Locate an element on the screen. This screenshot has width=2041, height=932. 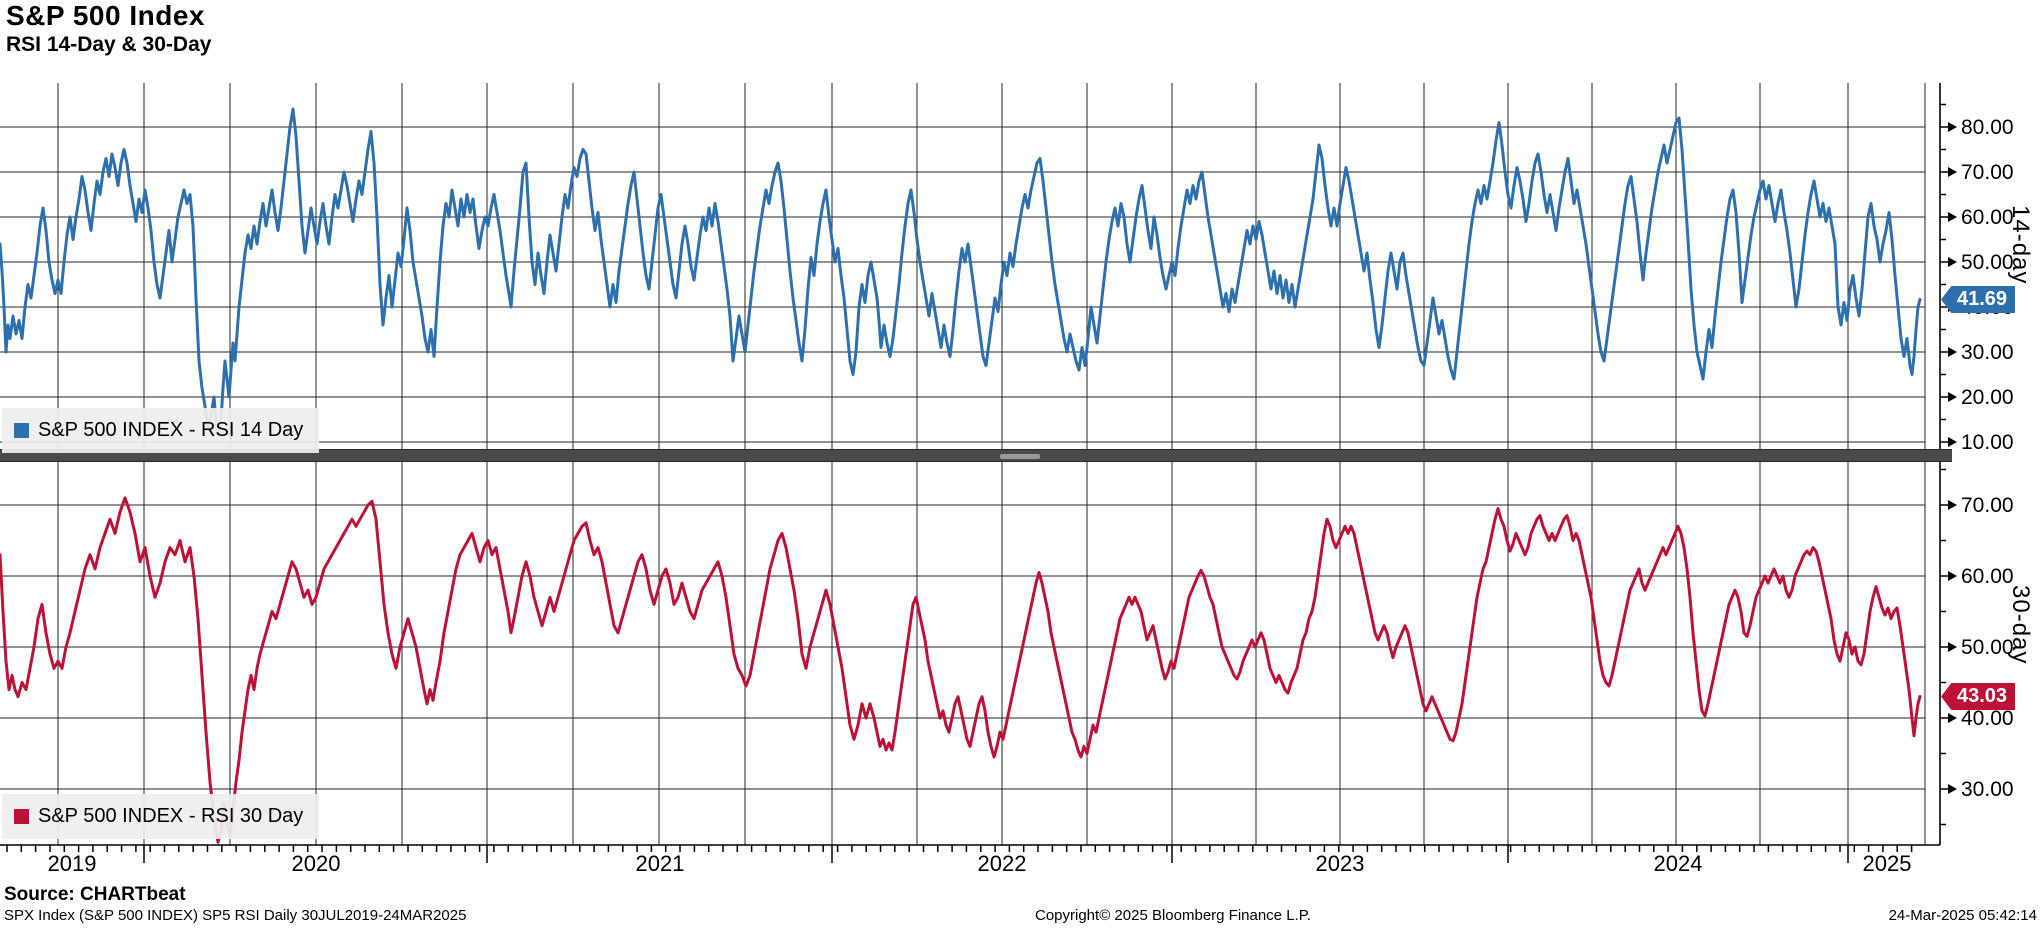
last-value-badge-rsi14: 41.69 is located at coordinates (1978, 299).